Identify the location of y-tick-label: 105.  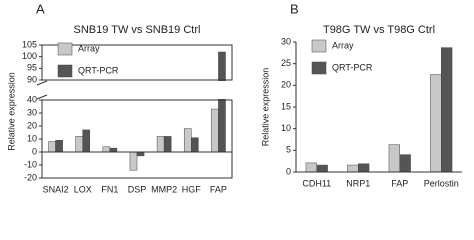
(29, 44).